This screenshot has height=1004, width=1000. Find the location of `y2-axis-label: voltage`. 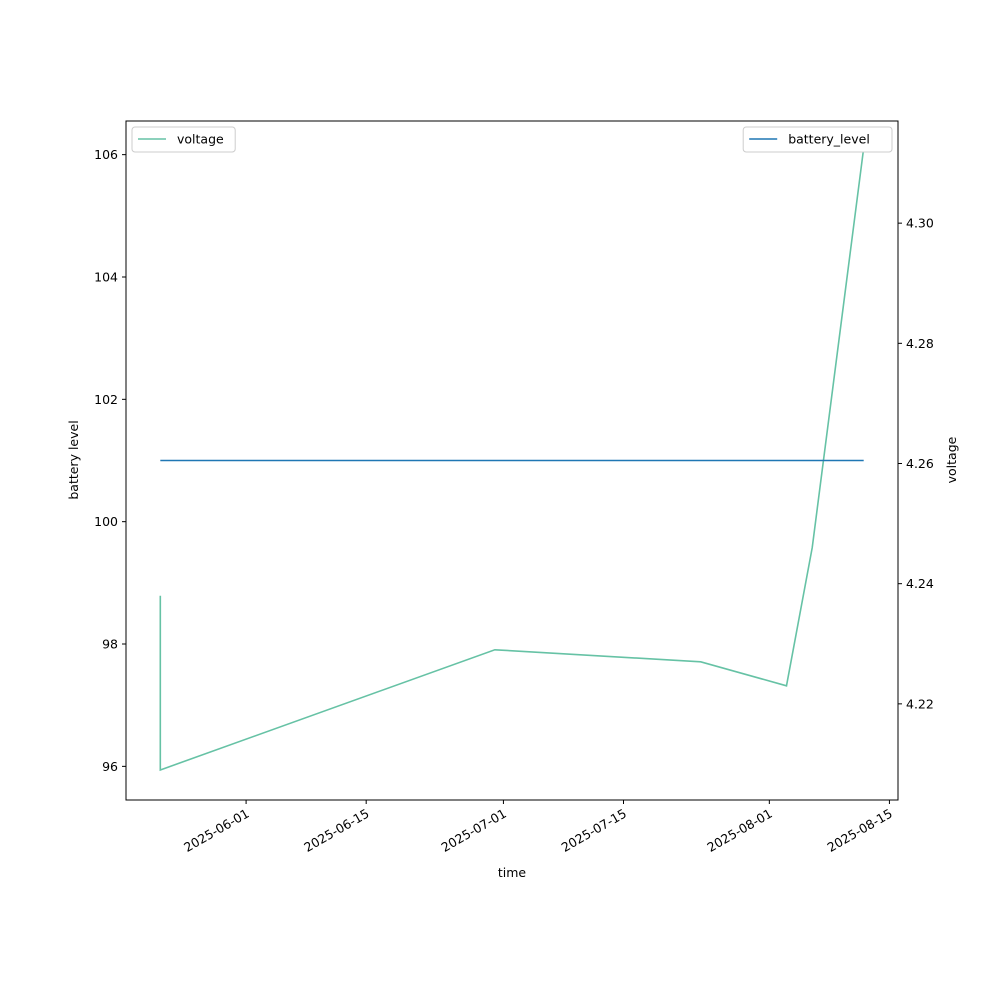

y2-axis-label: voltage is located at coordinates (951, 459).